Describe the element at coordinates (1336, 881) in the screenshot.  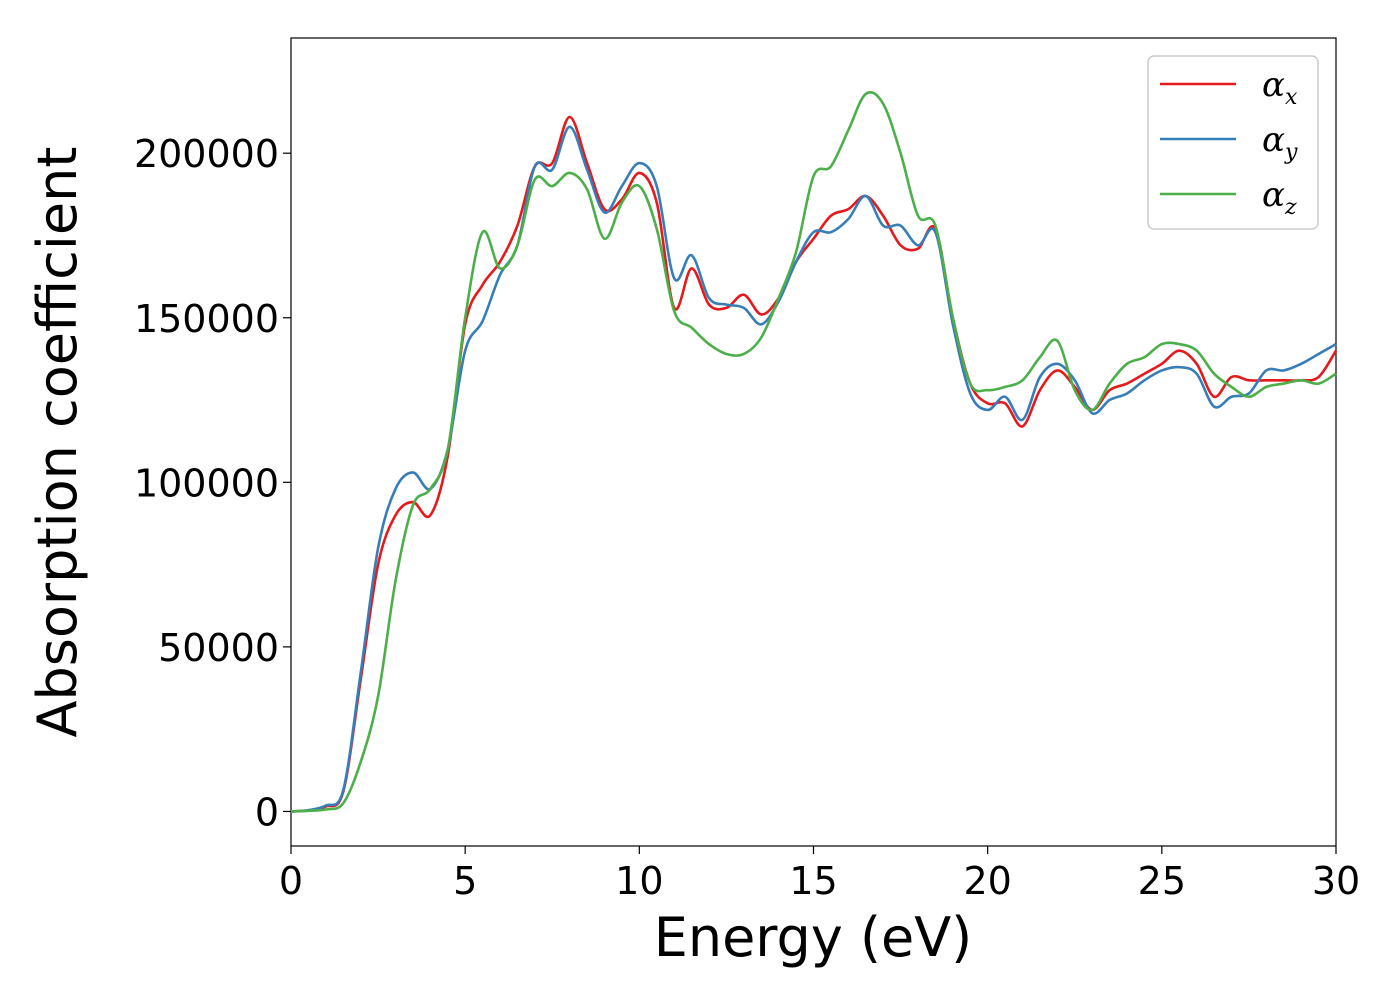
I see `x-tick-label: 30` at that location.